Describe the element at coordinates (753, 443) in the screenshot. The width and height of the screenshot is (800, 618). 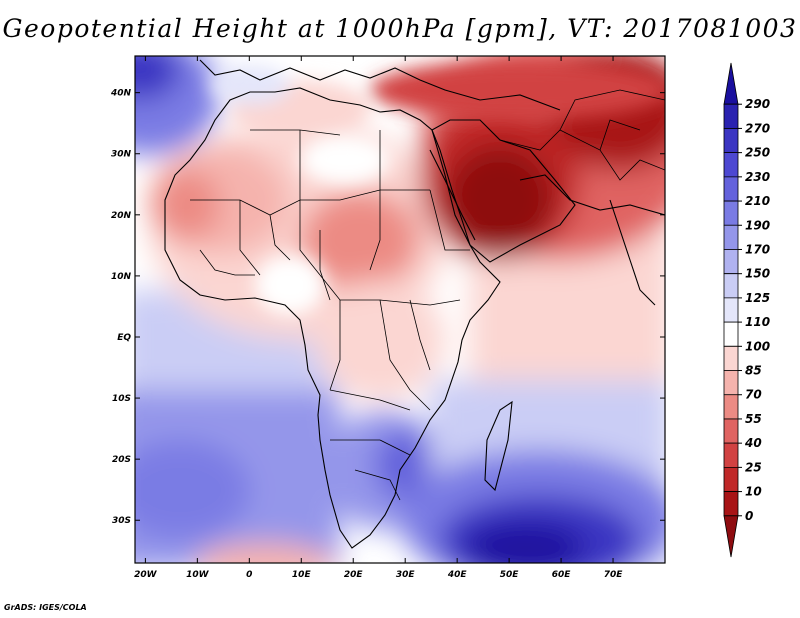
I see `colorbar-label: 40` at that location.